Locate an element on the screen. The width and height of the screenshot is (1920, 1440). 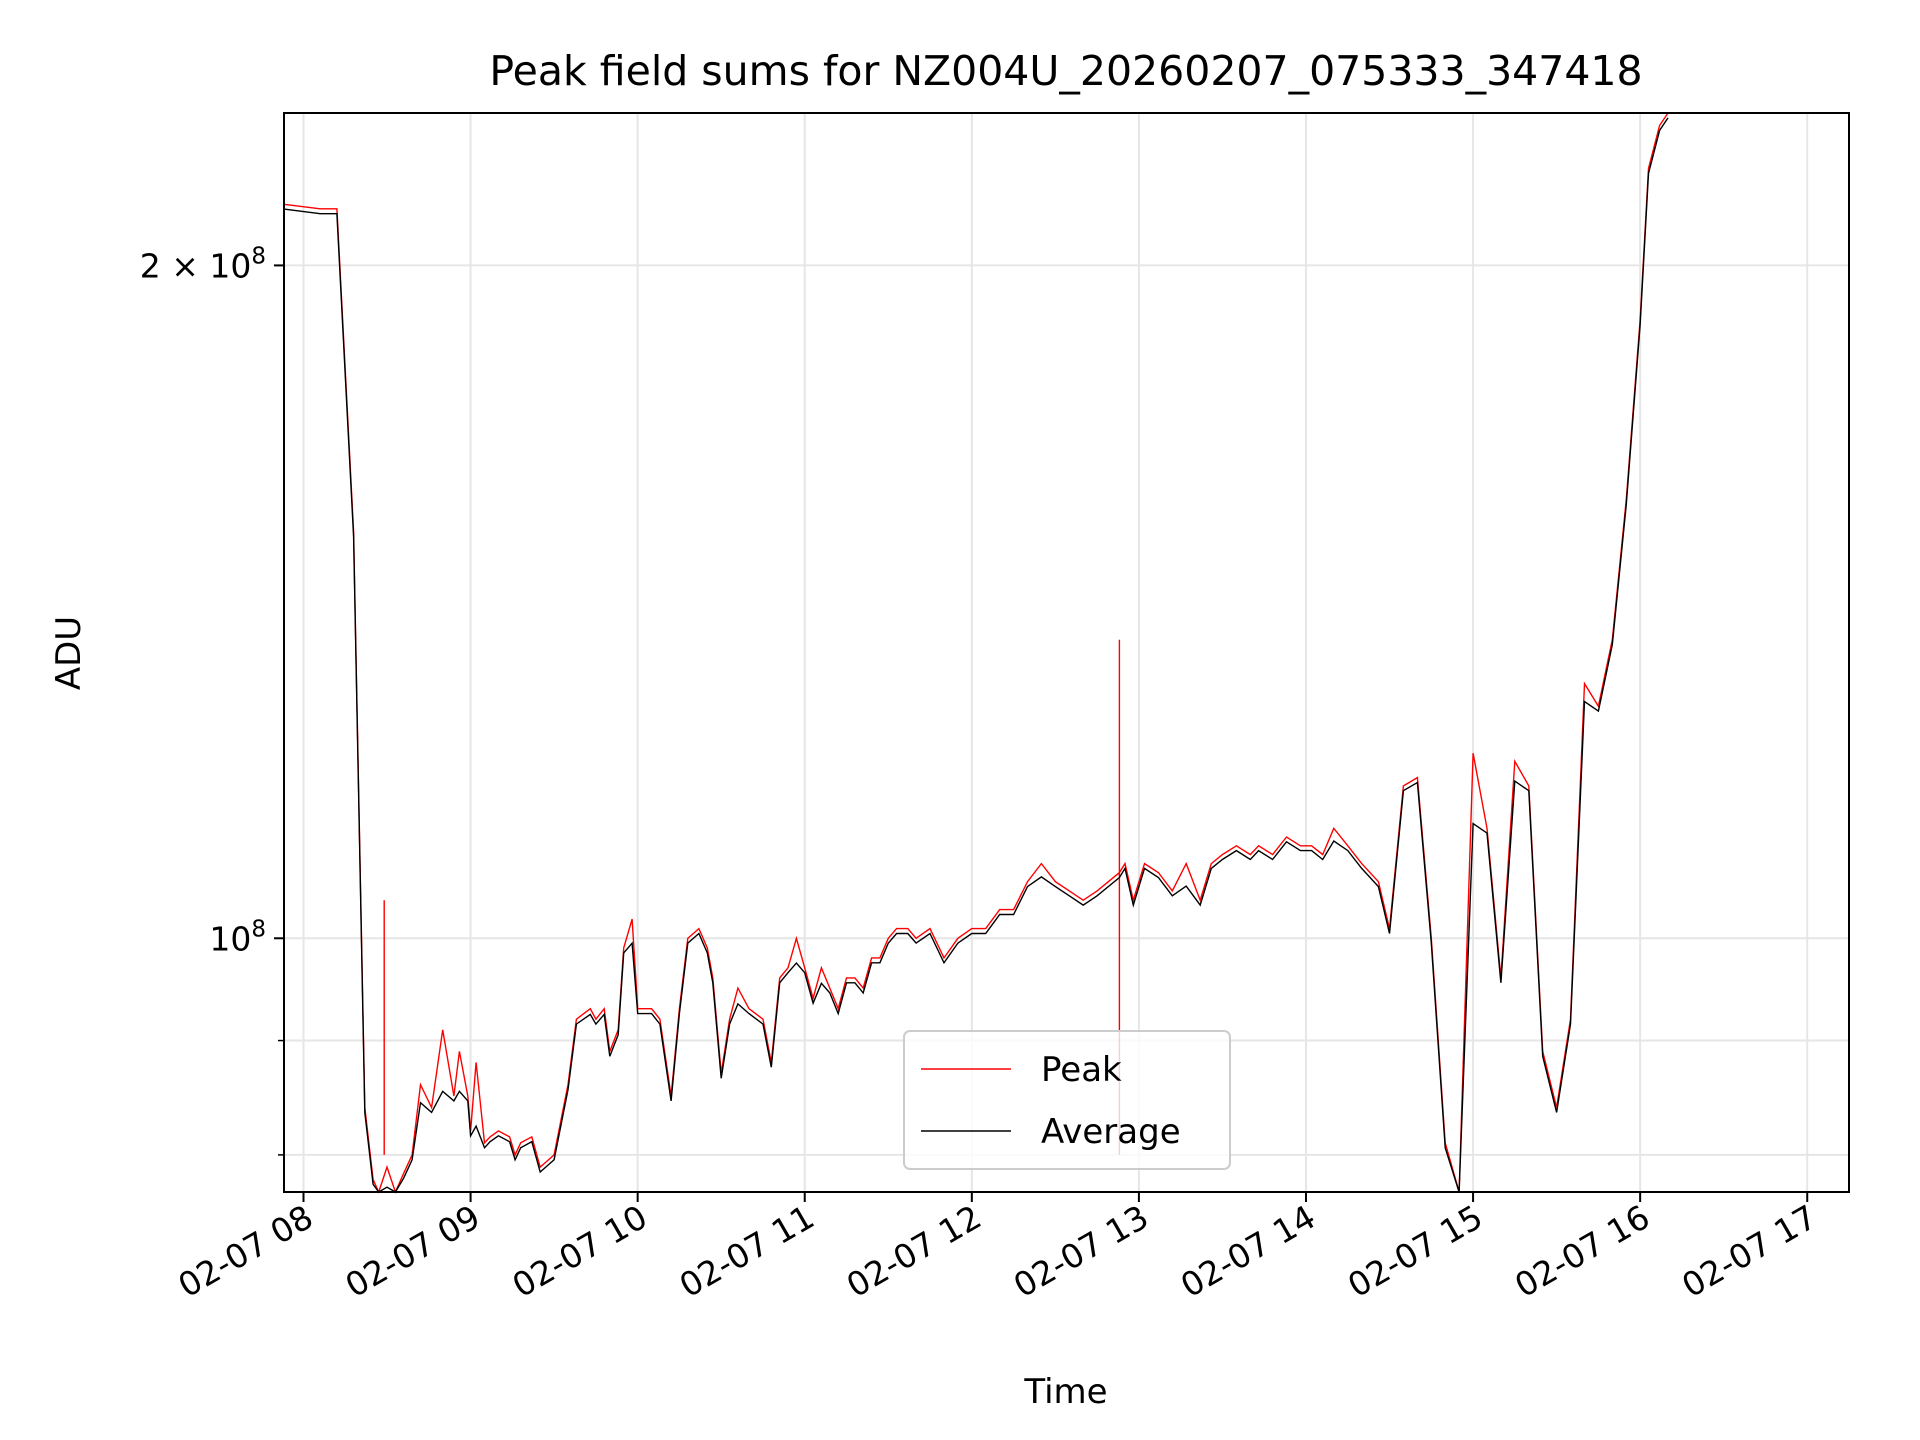
legend: Peak Average is located at coordinates (1067, 1100).